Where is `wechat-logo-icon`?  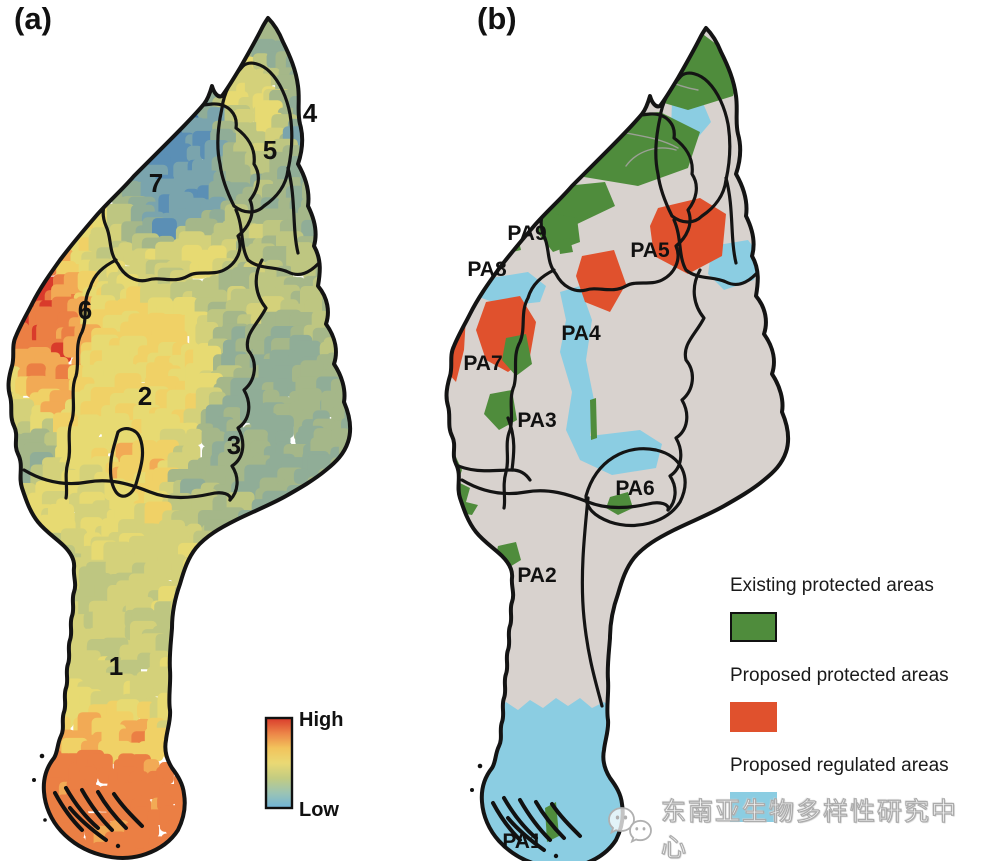
wechat-logo-icon is located at coordinates (630, 828).